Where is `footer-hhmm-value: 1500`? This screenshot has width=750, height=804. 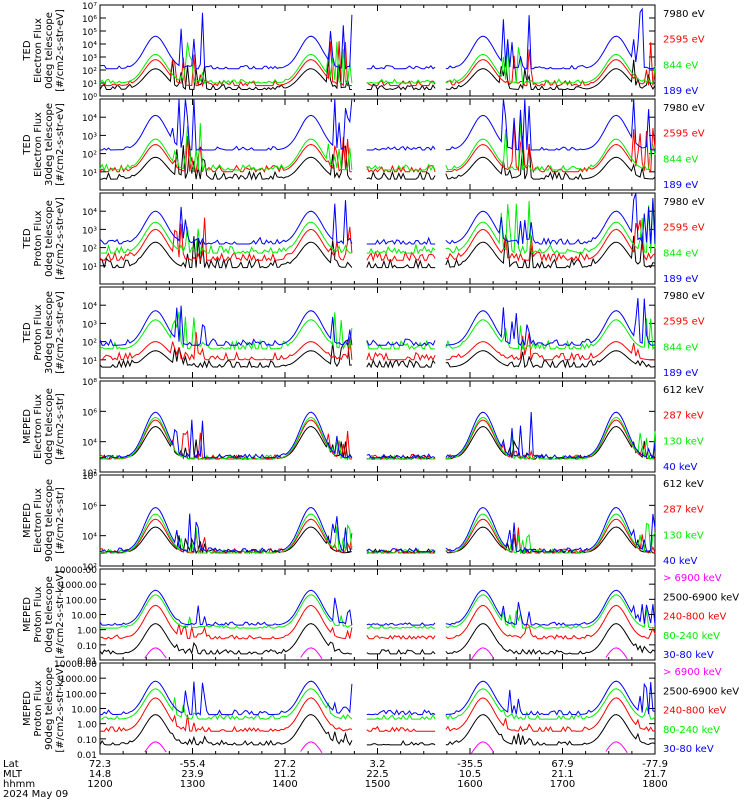 footer-hhmm-value: 1500 is located at coordinates (377, 784).